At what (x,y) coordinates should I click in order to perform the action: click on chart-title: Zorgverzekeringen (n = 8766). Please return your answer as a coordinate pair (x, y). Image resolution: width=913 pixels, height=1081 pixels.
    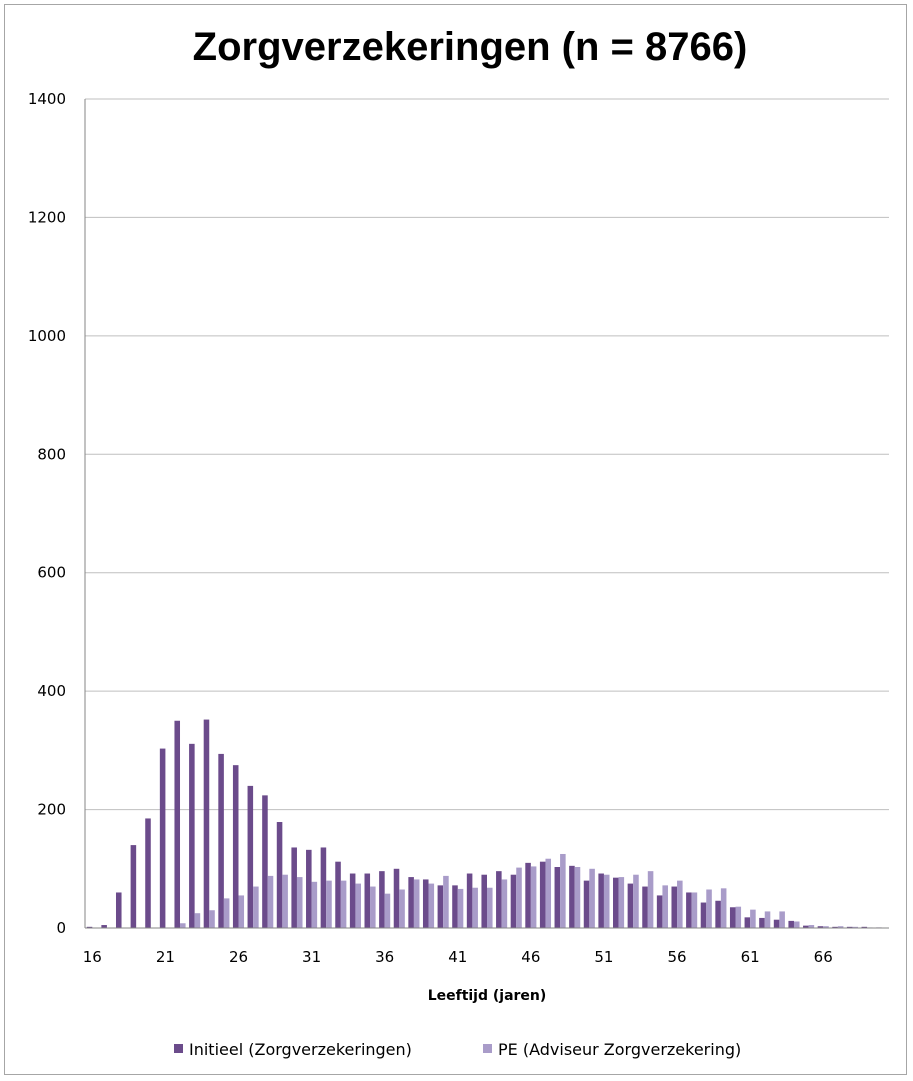
    Looking at the image, I should click on (470, 47).